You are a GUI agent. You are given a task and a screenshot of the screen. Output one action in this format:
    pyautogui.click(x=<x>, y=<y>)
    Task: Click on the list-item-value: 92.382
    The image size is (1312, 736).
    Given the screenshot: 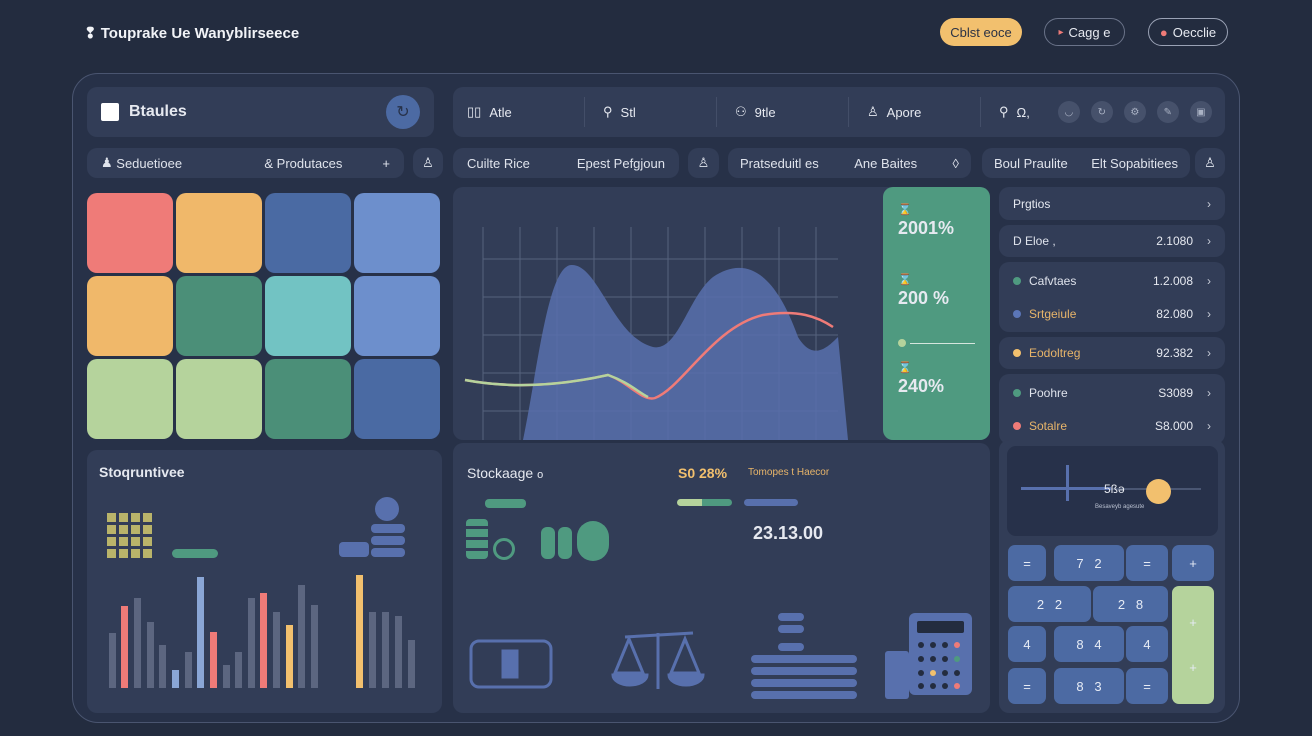 What is the action you would take?
    pyautogui.click(x=1174, y=353)
    